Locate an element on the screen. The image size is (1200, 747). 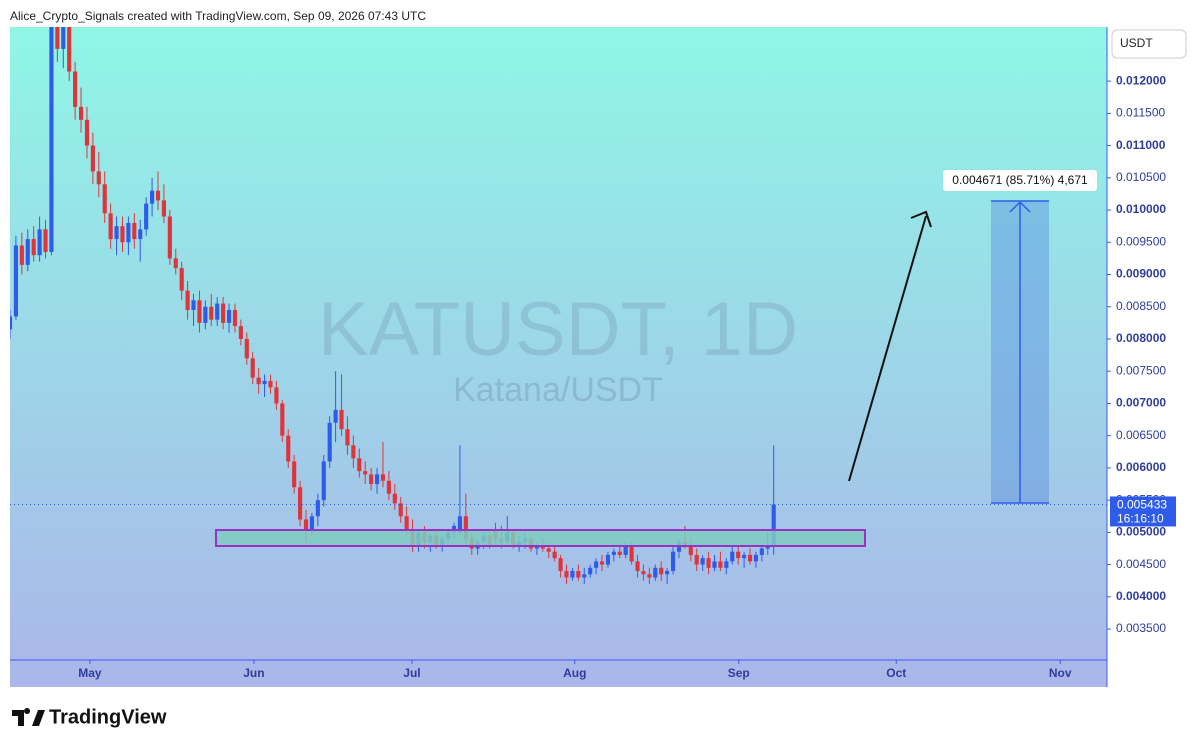
y-tick-label: 0.009000 is located at coordinates (1141, 274).